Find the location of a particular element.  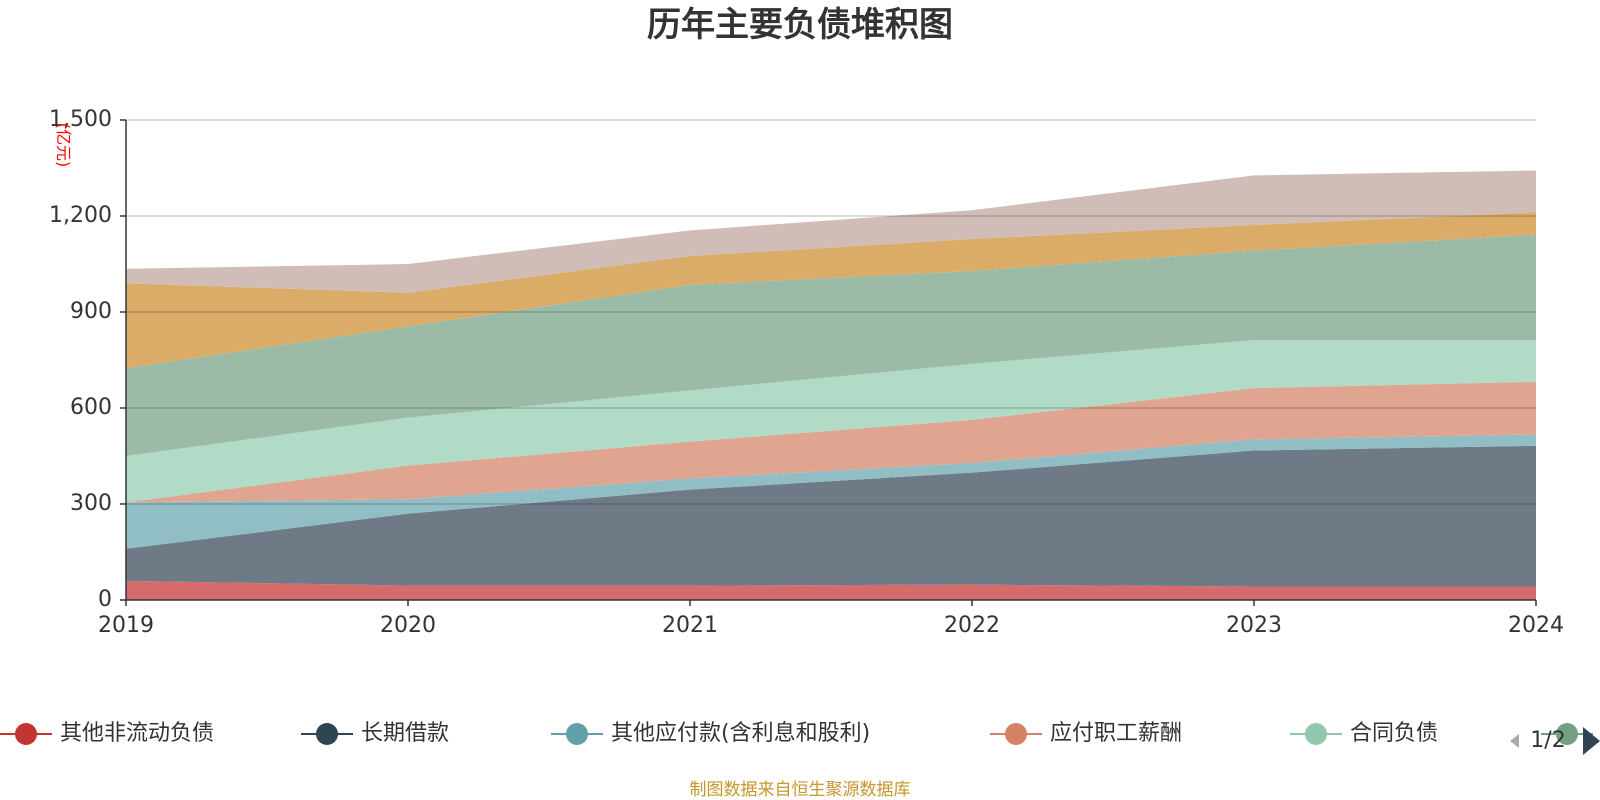

legend-next-icon is located at coordinates (1591, 741).